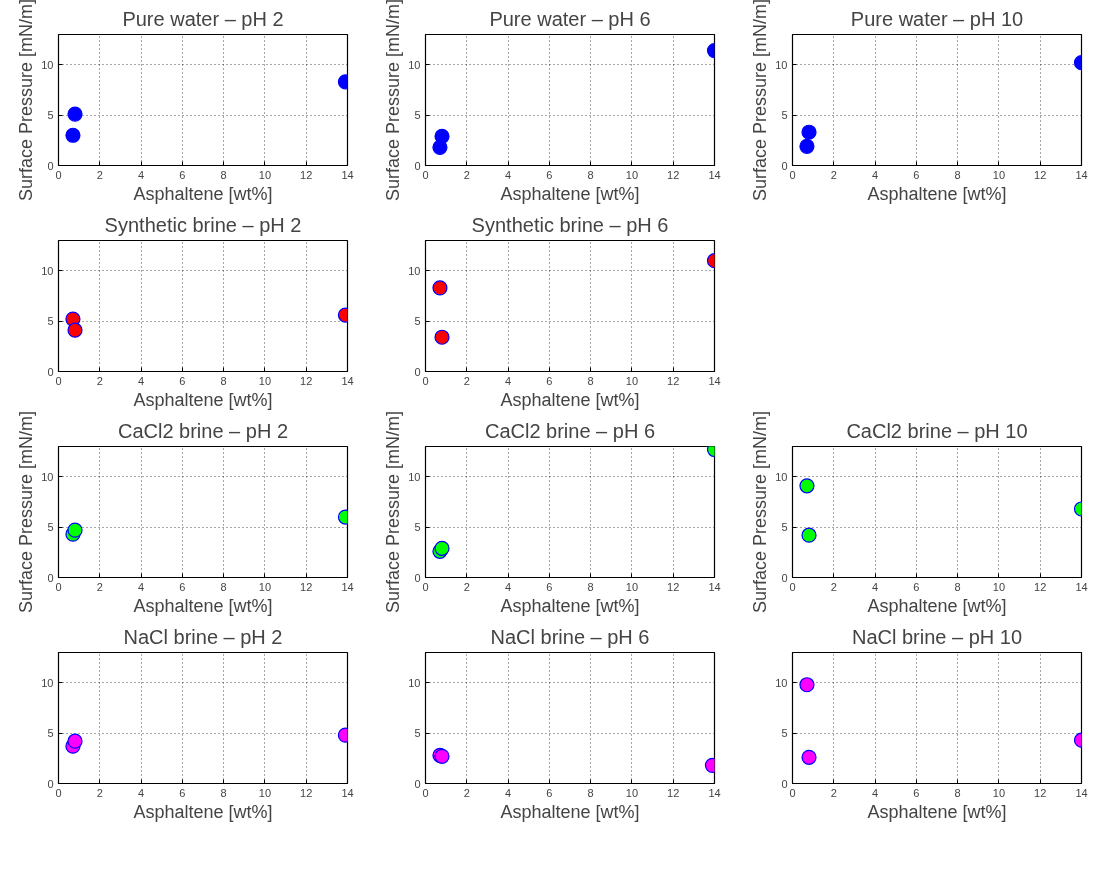  Describe the element at coordinates (570, 430) in the screenshot. I see `chart-title: CaCl2 brine – pH 6` at that location.